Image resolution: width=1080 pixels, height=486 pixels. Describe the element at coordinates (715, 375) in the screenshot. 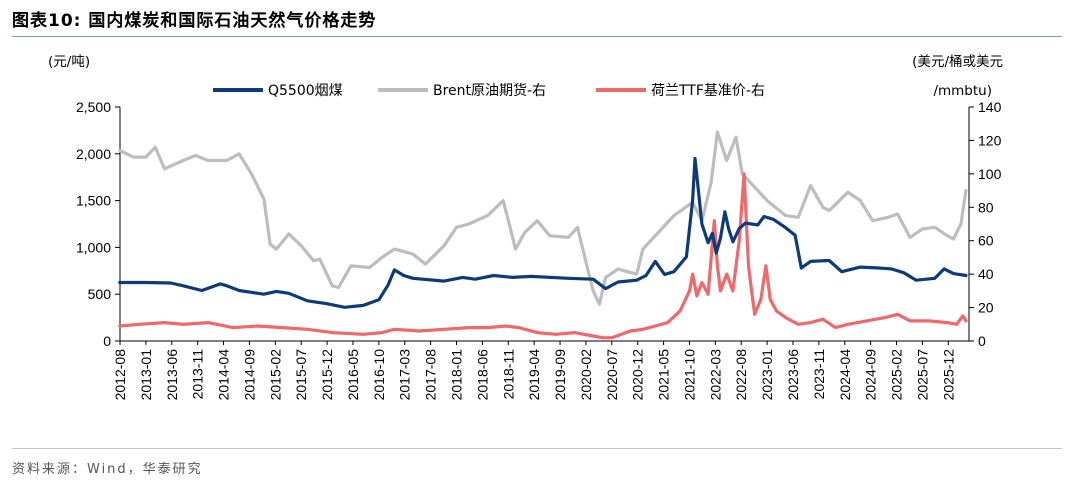

I see `x-tick-label: 2022-03` at that location.